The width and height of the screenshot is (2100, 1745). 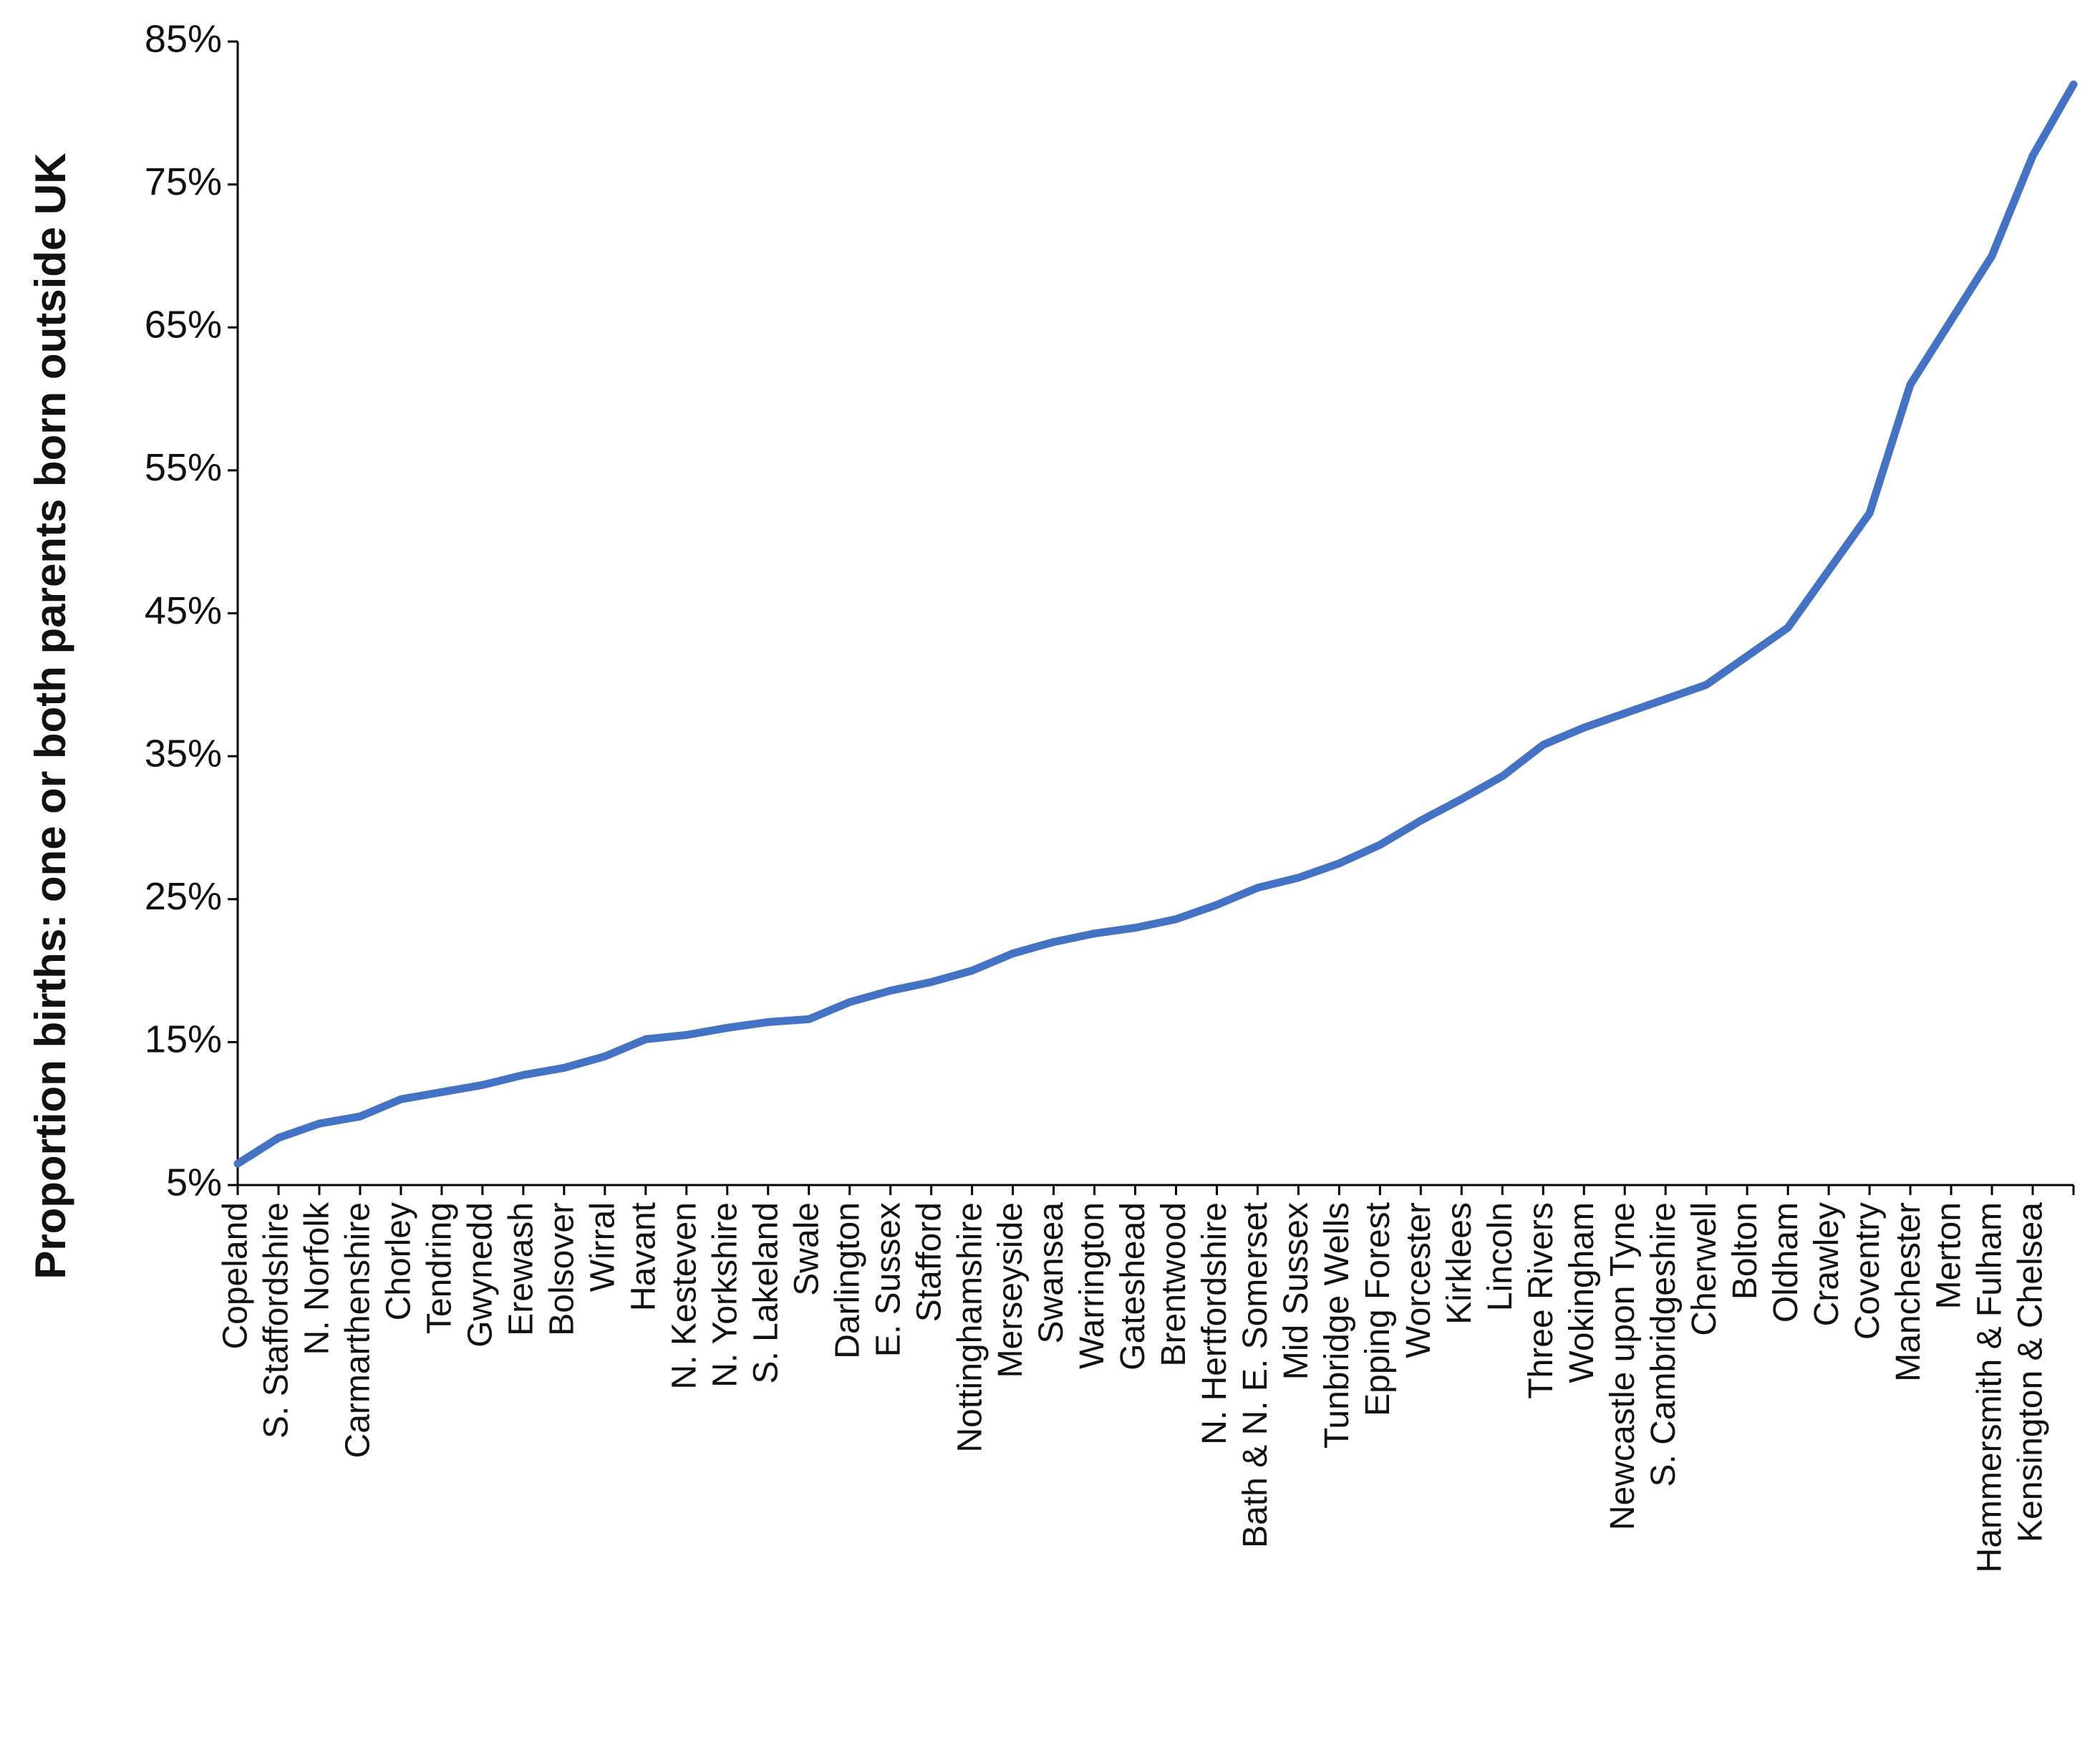 What do you see at coordinates (1949, 1255) in the screenshot?
I see `x-tick-label: Merton` at bounding box center [1949, 1255].